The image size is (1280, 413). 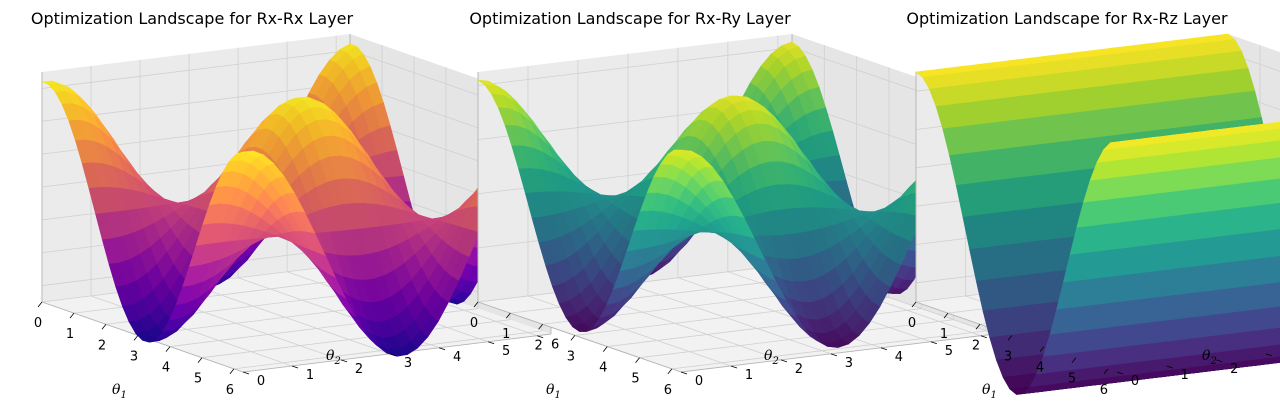 What do you see at coordinates (555, 345) in the screenshot?
I see `y-tick-label: 6` at bounding box center [555, 345].